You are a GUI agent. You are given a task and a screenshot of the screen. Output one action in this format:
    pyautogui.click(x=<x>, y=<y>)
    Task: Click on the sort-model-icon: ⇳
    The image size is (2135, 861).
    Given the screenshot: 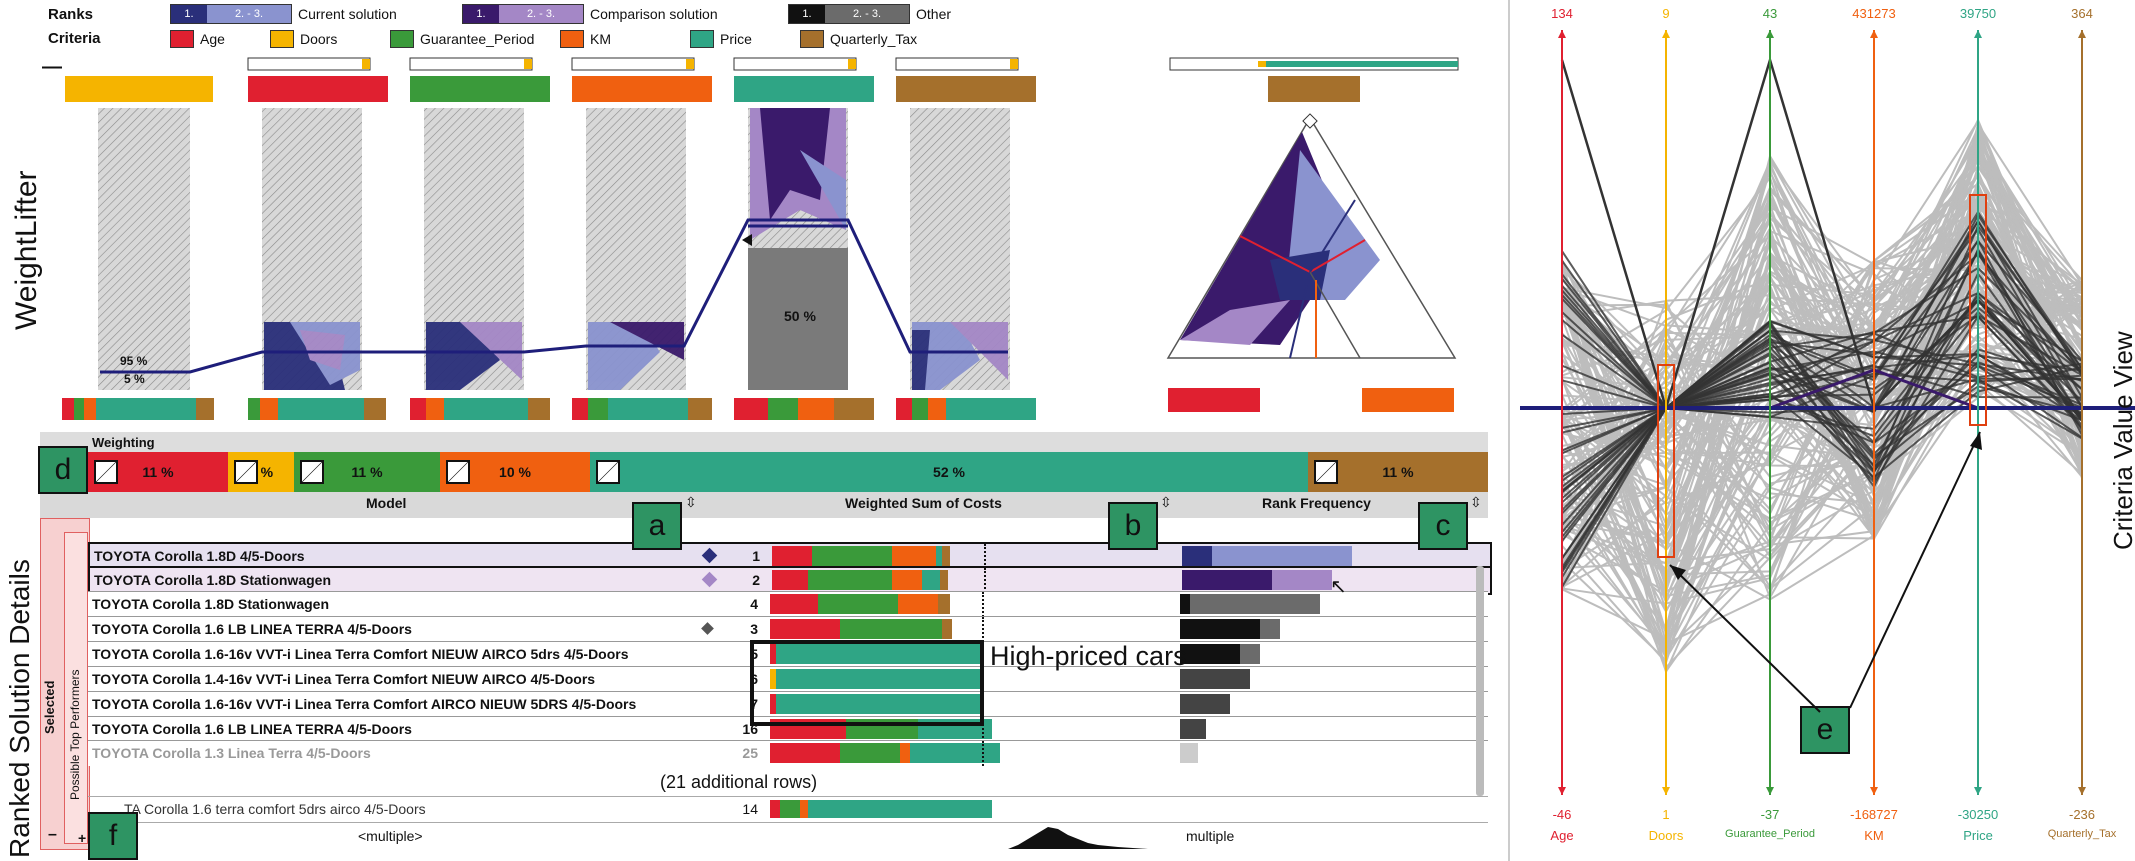 What is the action you would take?
    pyautogui.click(x=691, y=502)
    